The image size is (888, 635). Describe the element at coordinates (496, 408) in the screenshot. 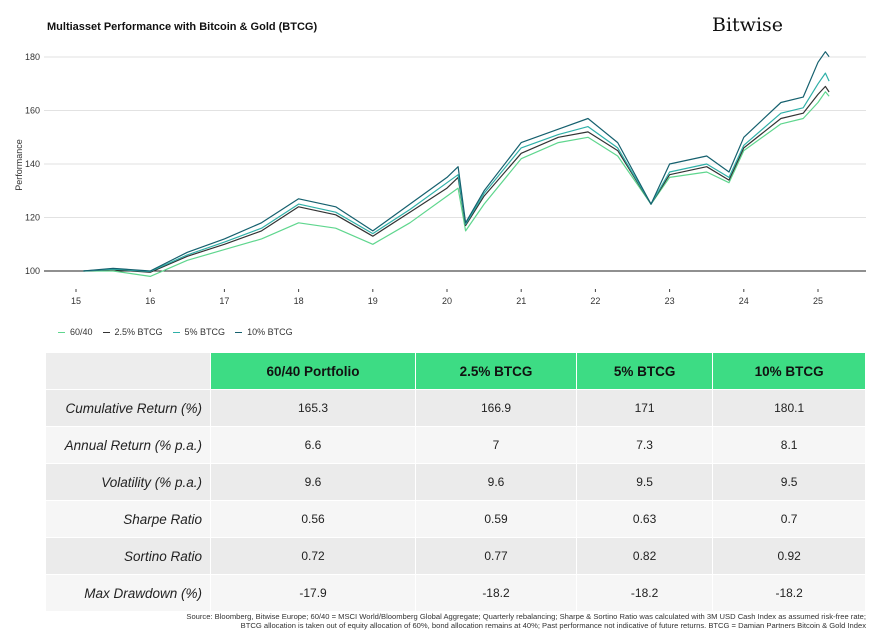

I see `table-cell: 166.9` at that location.